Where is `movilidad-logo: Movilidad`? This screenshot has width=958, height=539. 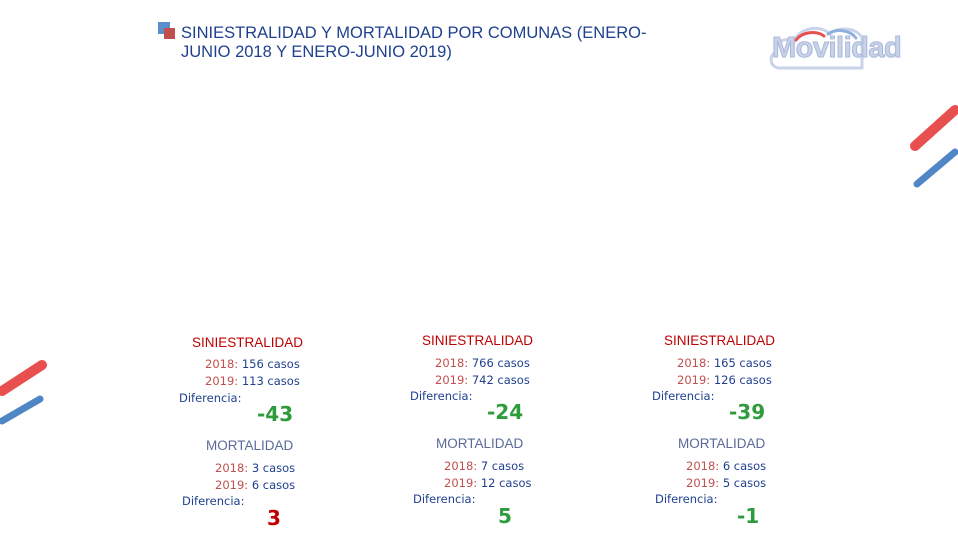
movilidad-logo: Movilidad is located at coordinates (846, 48).